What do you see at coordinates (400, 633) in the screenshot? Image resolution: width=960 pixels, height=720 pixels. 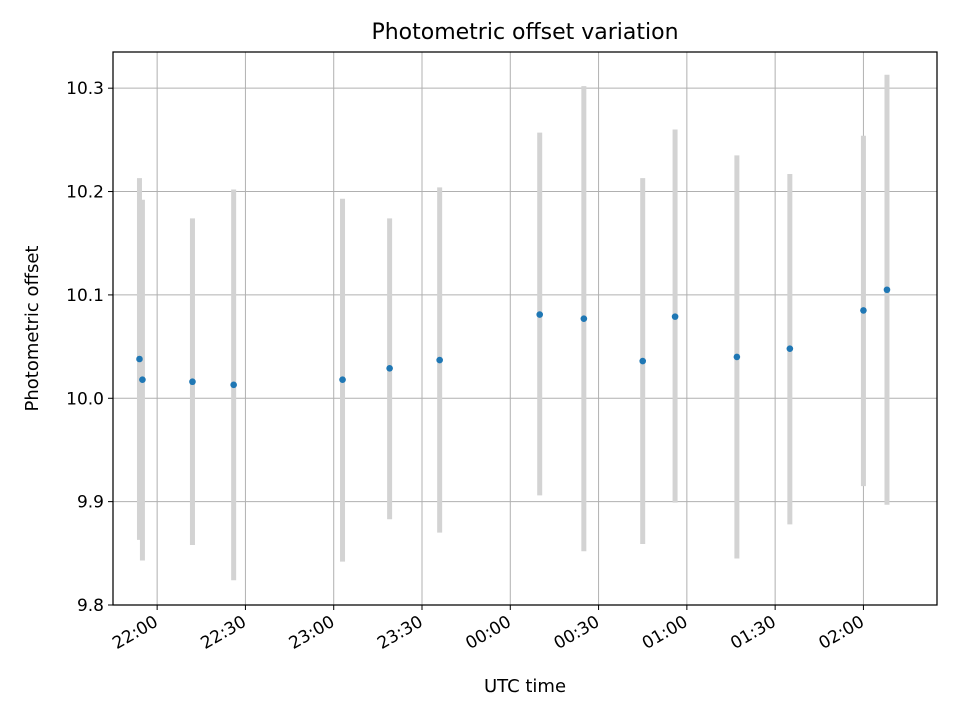 I see `x-tick-label: 23:30` at bounding box center [400, 633].